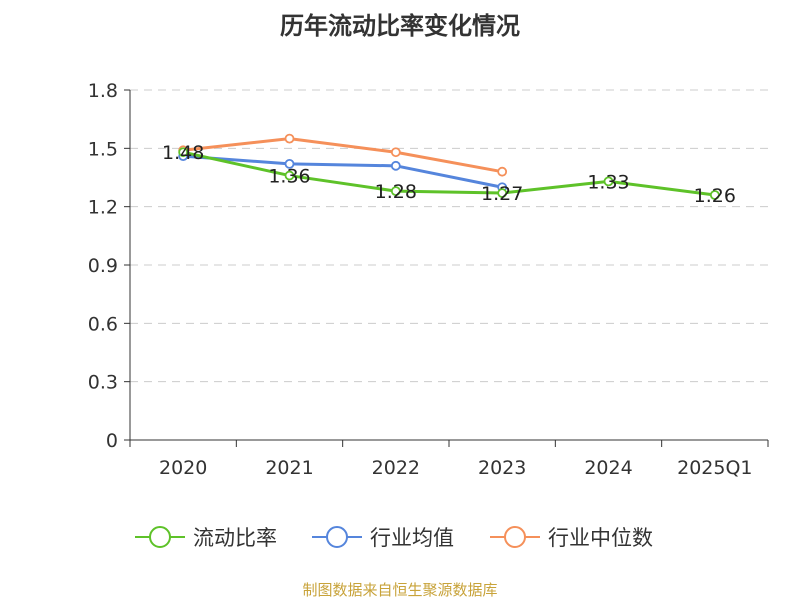 Image resolution: width=800 pixels, height=600 pixels. I want to click on x-tick-label: 2024, so click(608, 468).